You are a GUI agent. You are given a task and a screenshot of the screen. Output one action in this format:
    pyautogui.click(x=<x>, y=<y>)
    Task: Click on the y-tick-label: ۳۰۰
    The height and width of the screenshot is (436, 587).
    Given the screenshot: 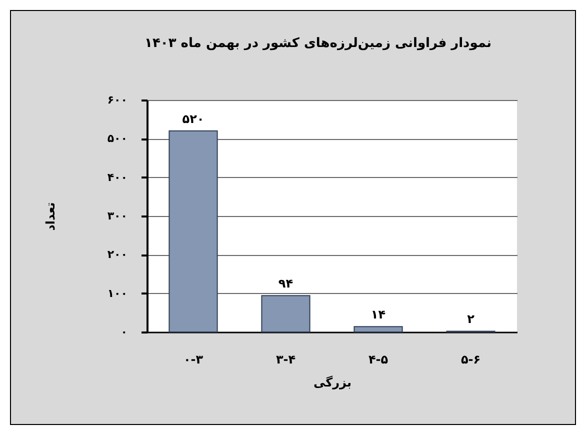 What is the action you would take?
    pyautogui.click(x=117, y=216)
    